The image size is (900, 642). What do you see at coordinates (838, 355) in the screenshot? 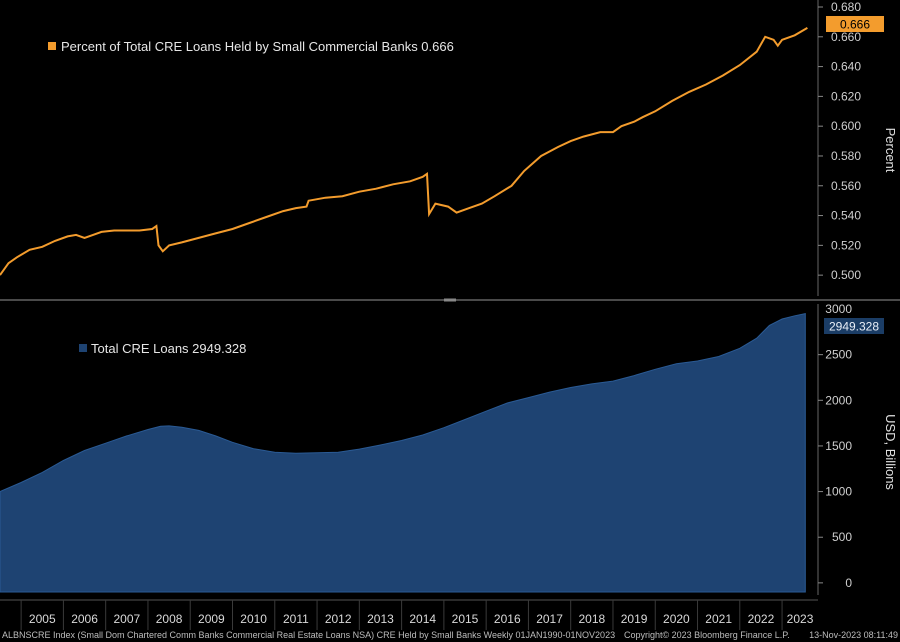
I see `bottom-y-tick-label: 2500` at bounding box center [838, 355].